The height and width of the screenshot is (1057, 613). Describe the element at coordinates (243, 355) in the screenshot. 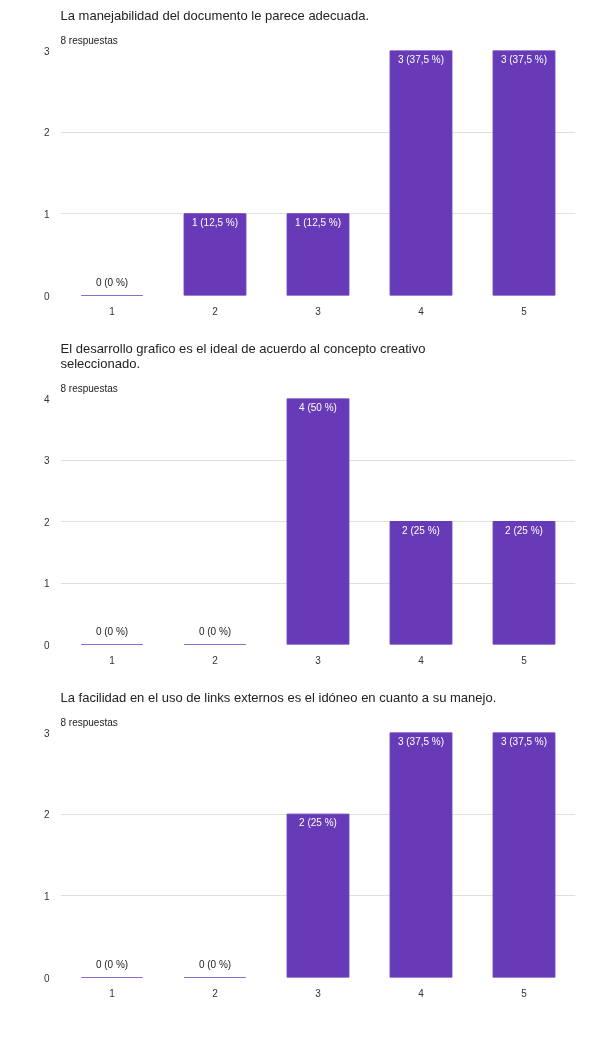

I see `chart-title: El desarrollo grafico es el ideal de acuerdo al concepto creativo seleccionado.` at that location.